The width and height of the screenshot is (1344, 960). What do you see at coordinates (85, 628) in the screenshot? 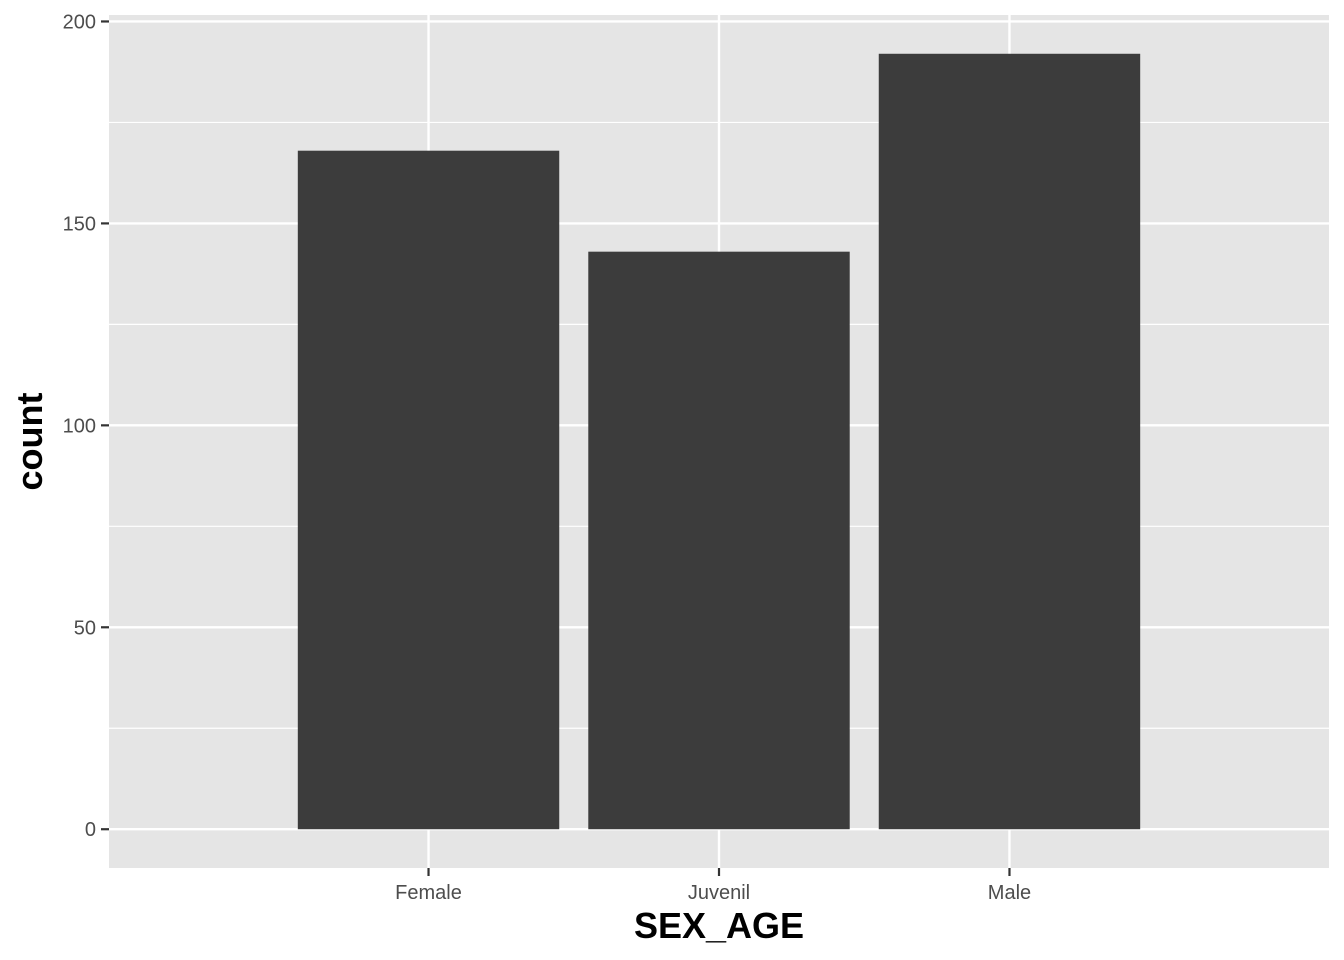
I see `y-tick-label: 50` at bounding box center [85, 628].